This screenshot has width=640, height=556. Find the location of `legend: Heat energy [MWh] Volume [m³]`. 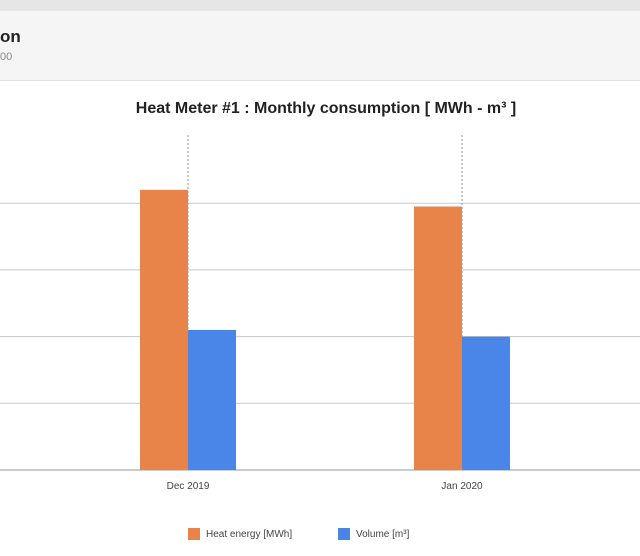

legend: Heat energy [MWh] Volume [m³] is located at coordinates (320, 536).